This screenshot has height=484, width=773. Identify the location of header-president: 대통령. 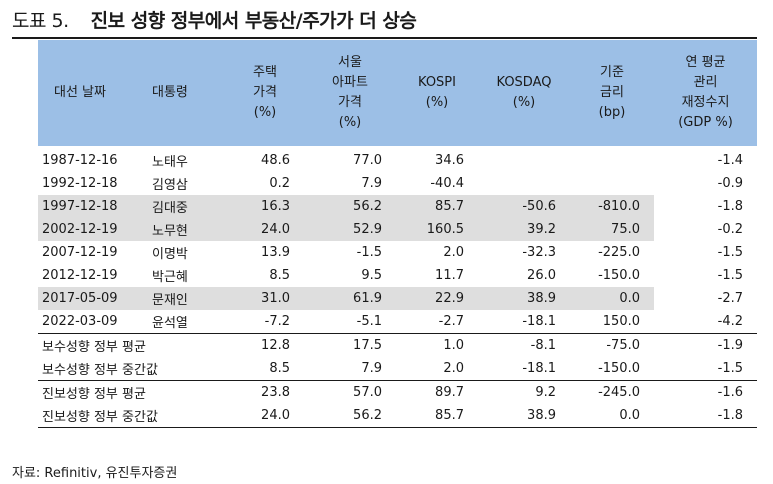
(185, 93).